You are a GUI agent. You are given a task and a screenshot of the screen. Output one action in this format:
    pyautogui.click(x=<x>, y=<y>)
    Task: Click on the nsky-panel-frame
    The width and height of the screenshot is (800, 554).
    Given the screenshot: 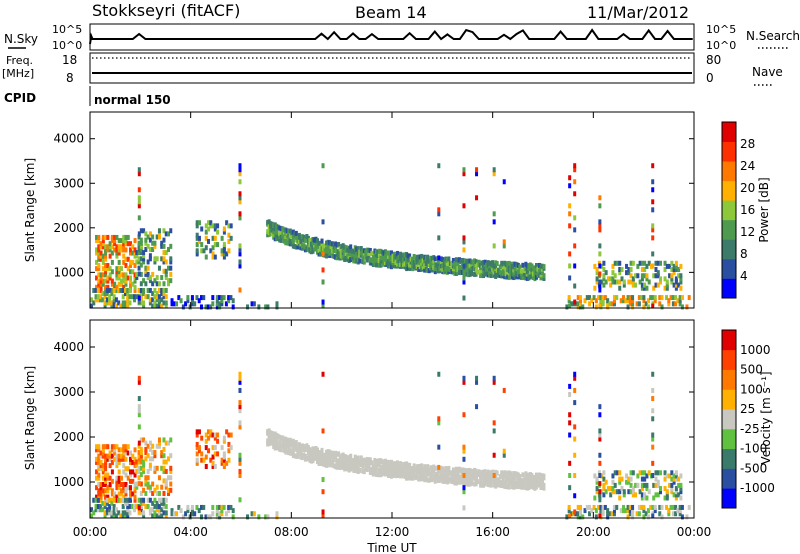 What is the action you would take?
    pyautogui.click(x=392, y=37)
    